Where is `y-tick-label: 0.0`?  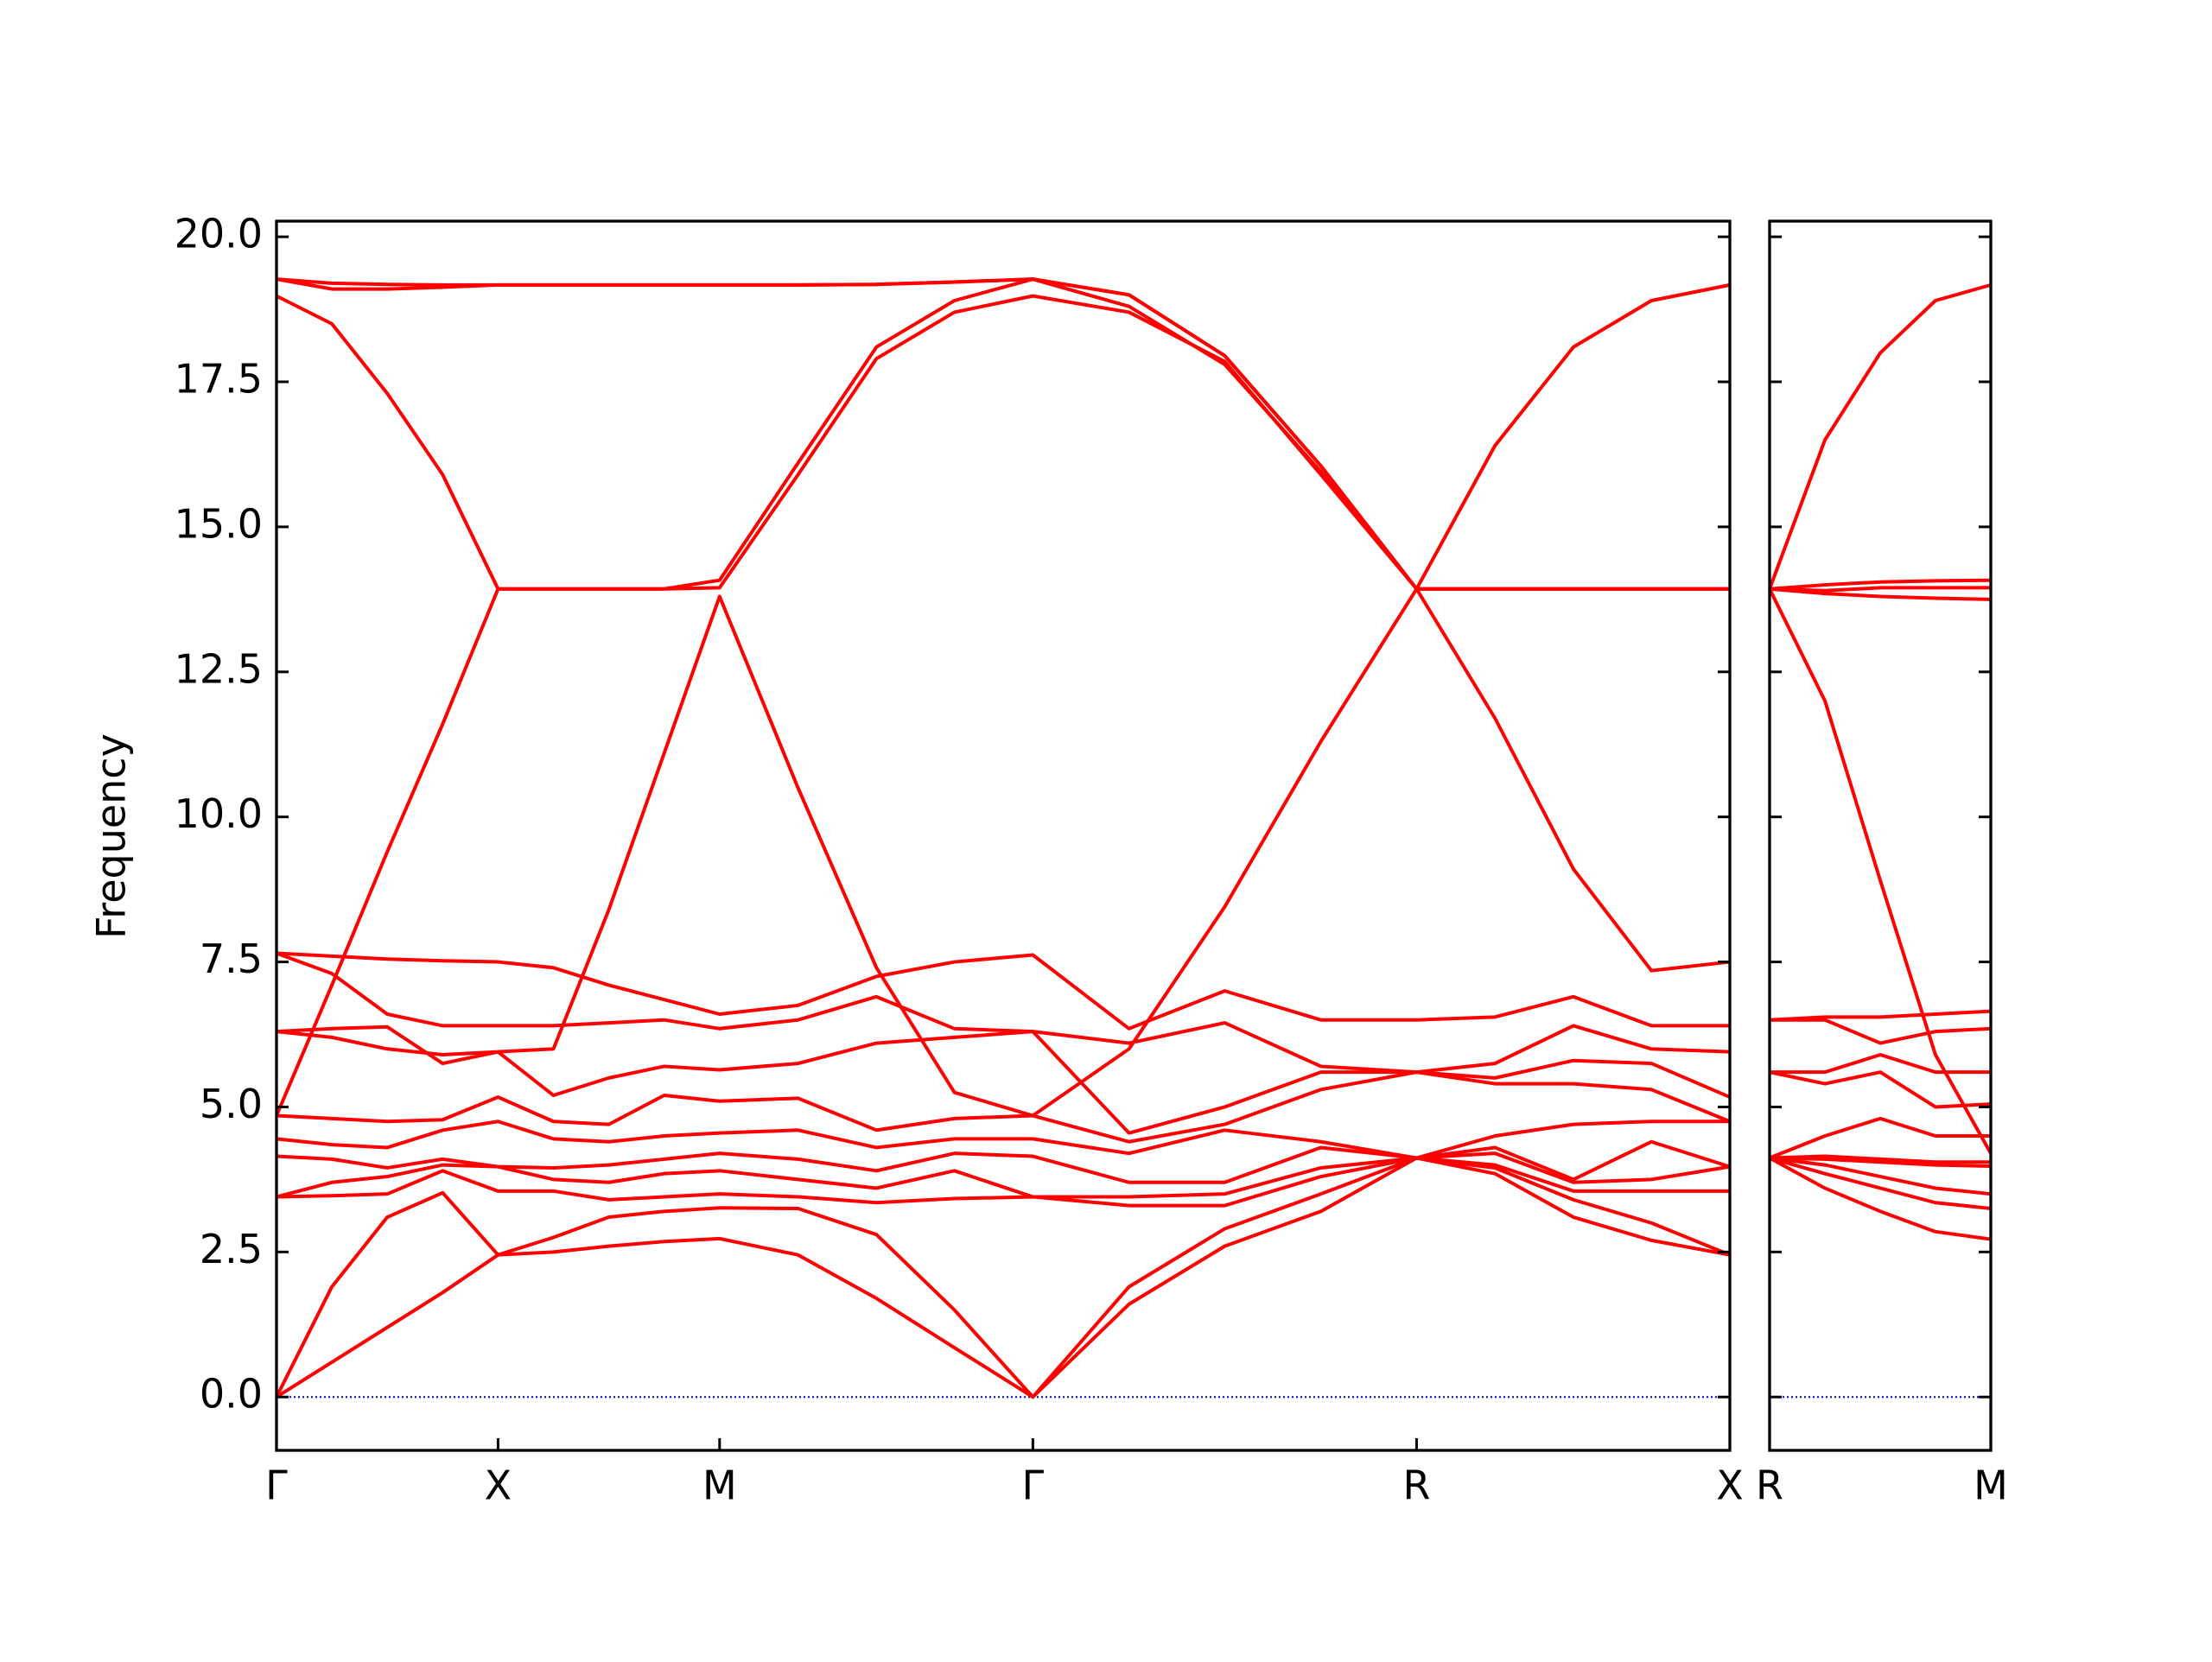 y-tick-label: 0.0 is located at coordinates (232, 1394).